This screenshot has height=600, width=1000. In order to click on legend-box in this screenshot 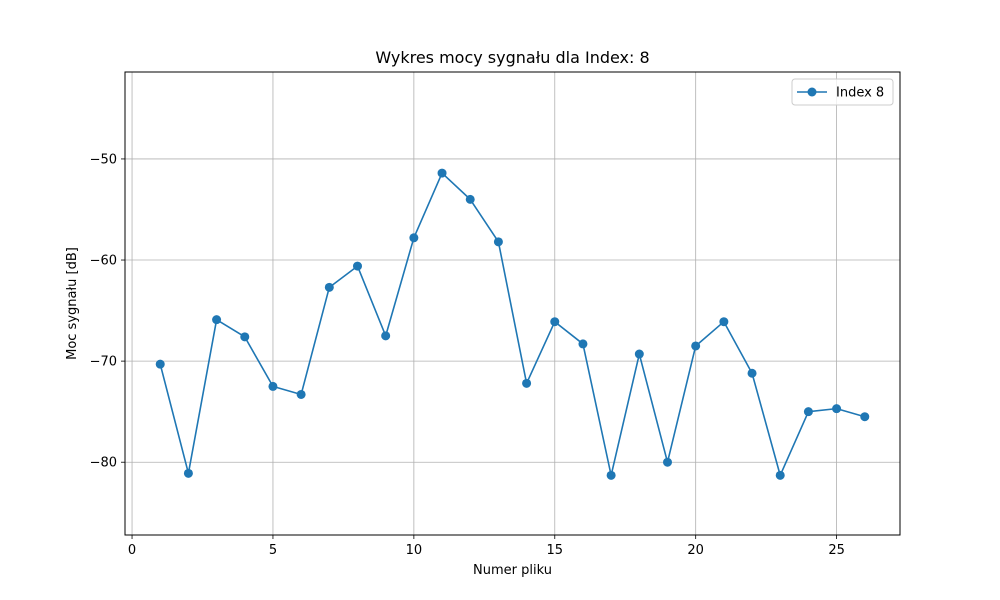, I will do `click(842, 92)`.